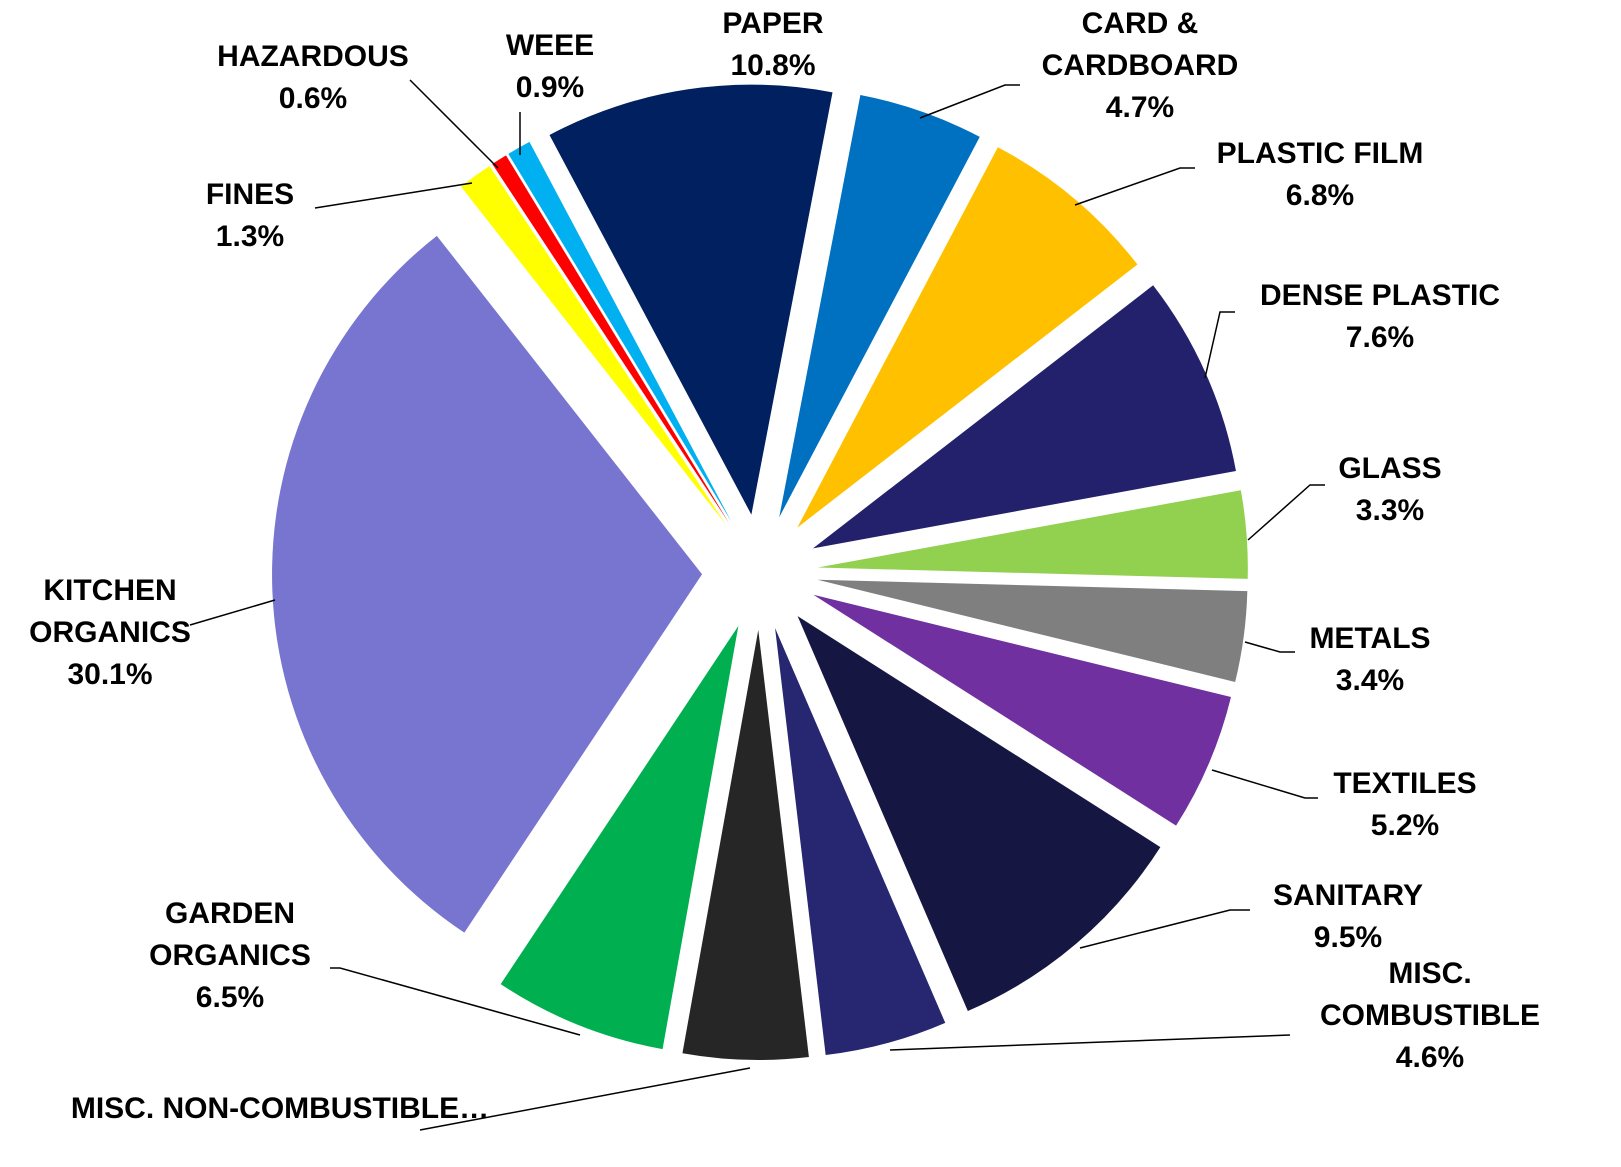 The image size is (1621, 1167). What do you see at coordinates (1348, 895) in the screenshot?
I see `category-label: SANITARY` at bounding box center [1348, 895].